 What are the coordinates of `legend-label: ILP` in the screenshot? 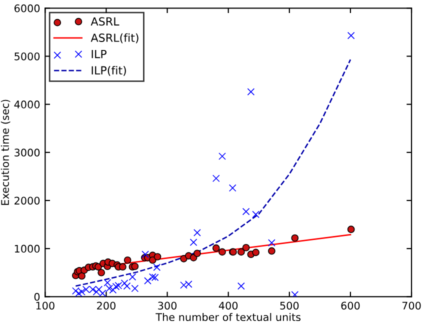 It's located at (99, 54).